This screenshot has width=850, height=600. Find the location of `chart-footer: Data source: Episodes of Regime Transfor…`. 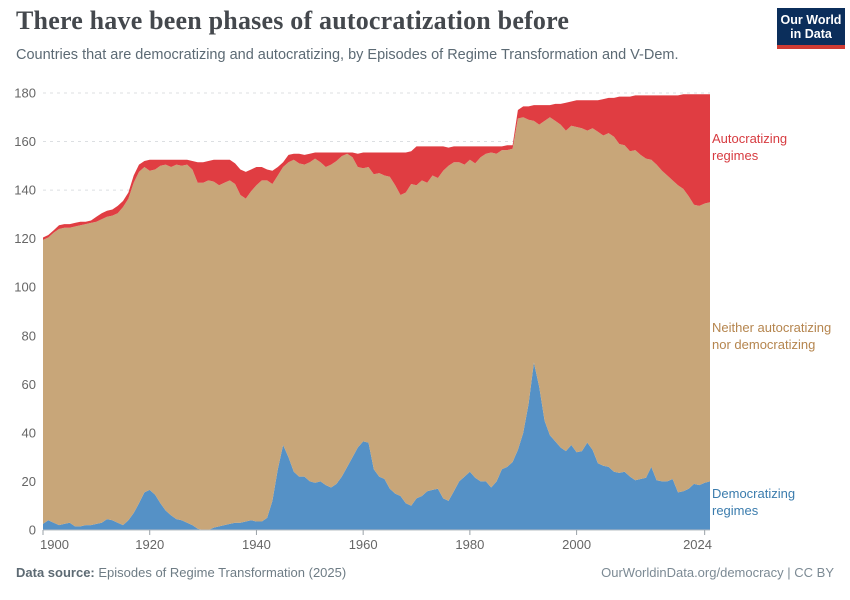

chart-footer: Data source: Episodes of Regime Transfor… is located at coordinates (425, 572).